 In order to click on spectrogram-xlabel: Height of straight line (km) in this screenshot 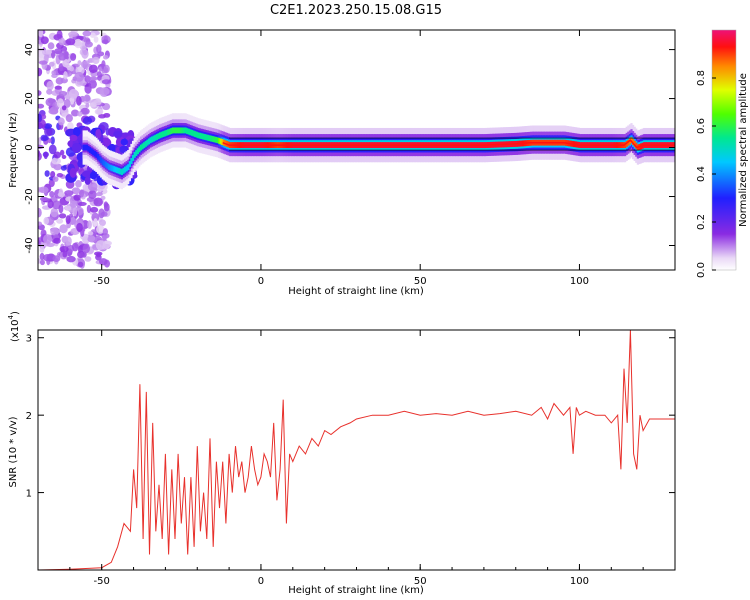, I will do `click(356, 291)`.